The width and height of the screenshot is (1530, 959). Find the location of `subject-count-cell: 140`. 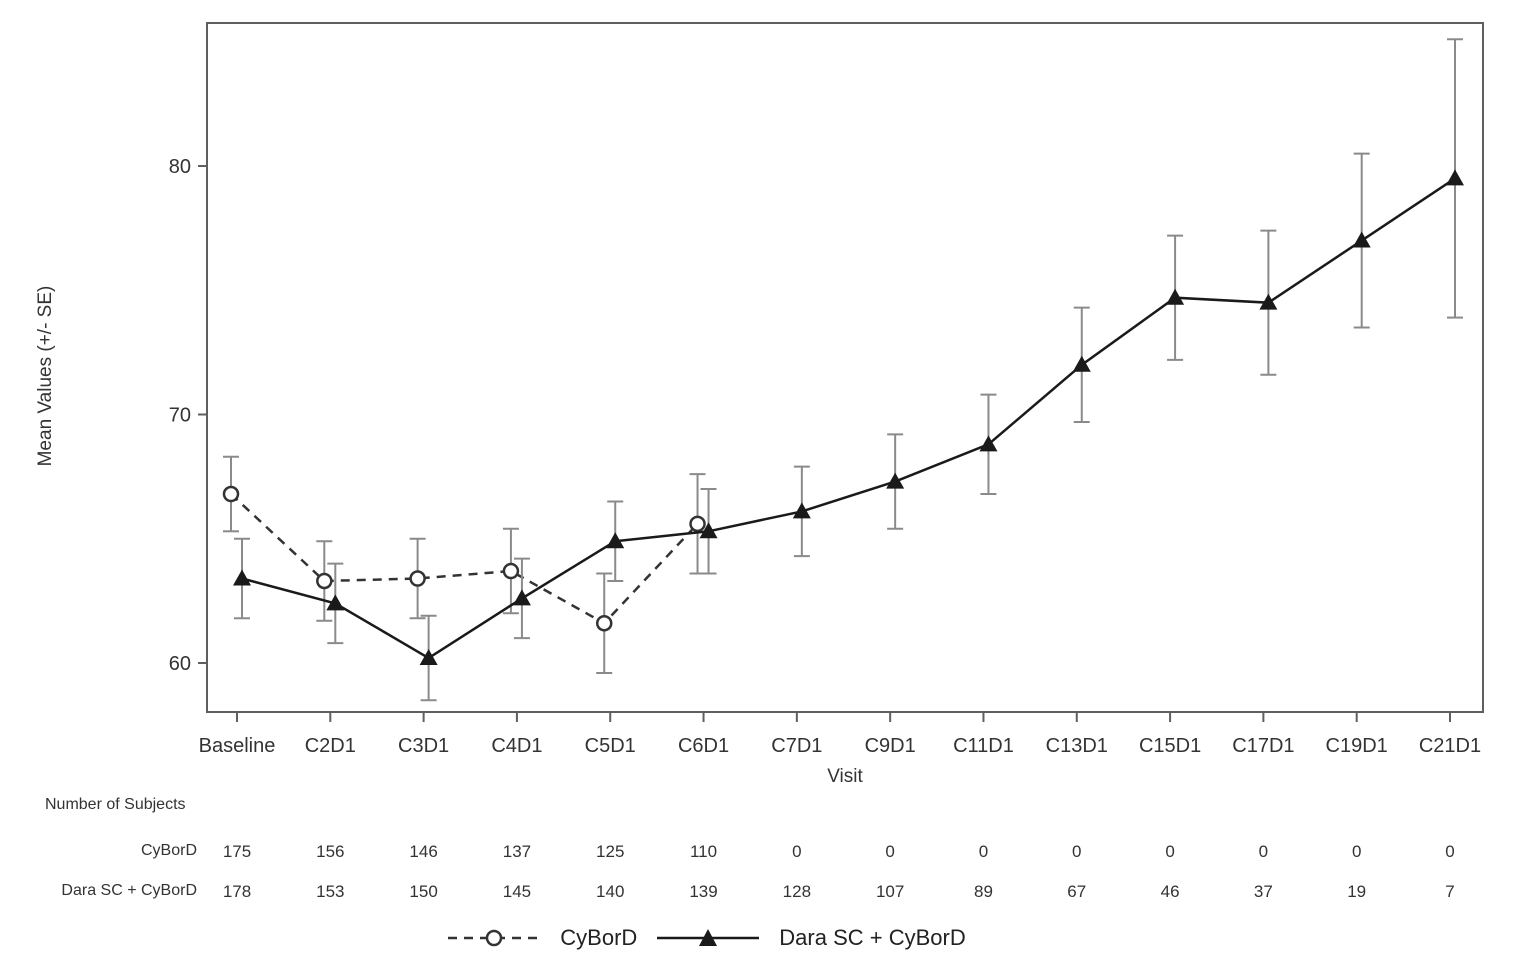

subject-count-cell: 140 is located at coordinates (610, 891).